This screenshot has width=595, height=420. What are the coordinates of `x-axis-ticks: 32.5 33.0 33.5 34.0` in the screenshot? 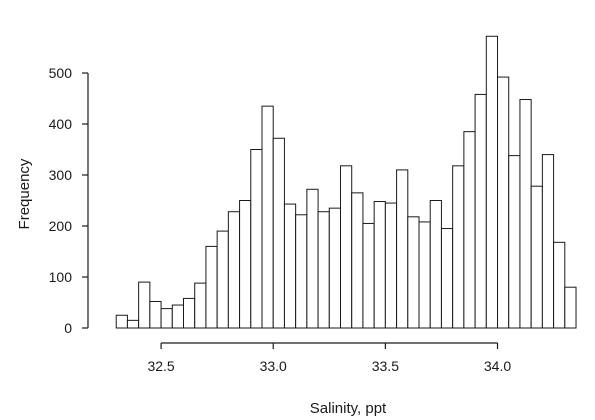 It's located at (329, 358).